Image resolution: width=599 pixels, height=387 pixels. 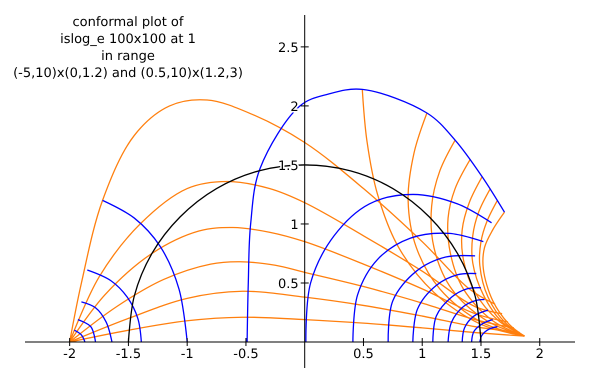 I want to click on text: conformal plot of islog_e 100x100 at 1 in range (-5,10)x(0,1.2) and (0.5,10)x(1.2,3), so click(x=128, y=48).